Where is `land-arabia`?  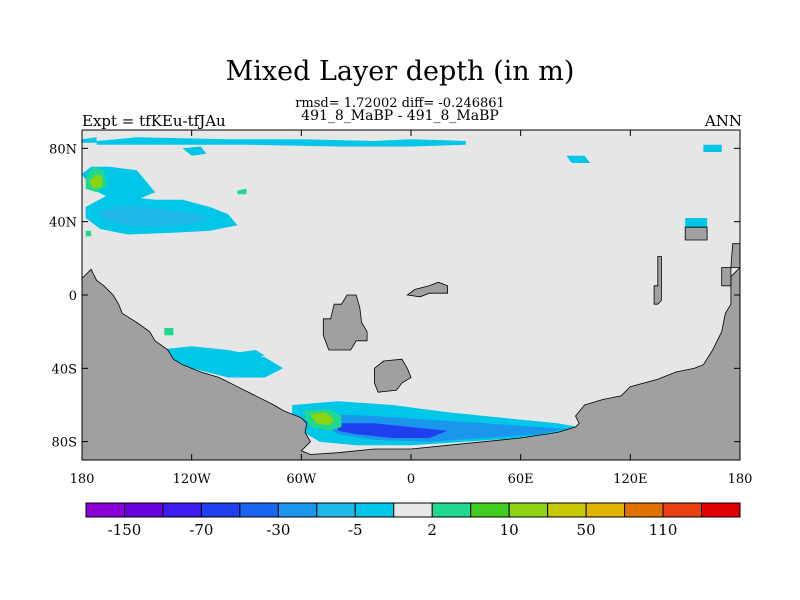
land-arabia is located at coordinates (427, 289).